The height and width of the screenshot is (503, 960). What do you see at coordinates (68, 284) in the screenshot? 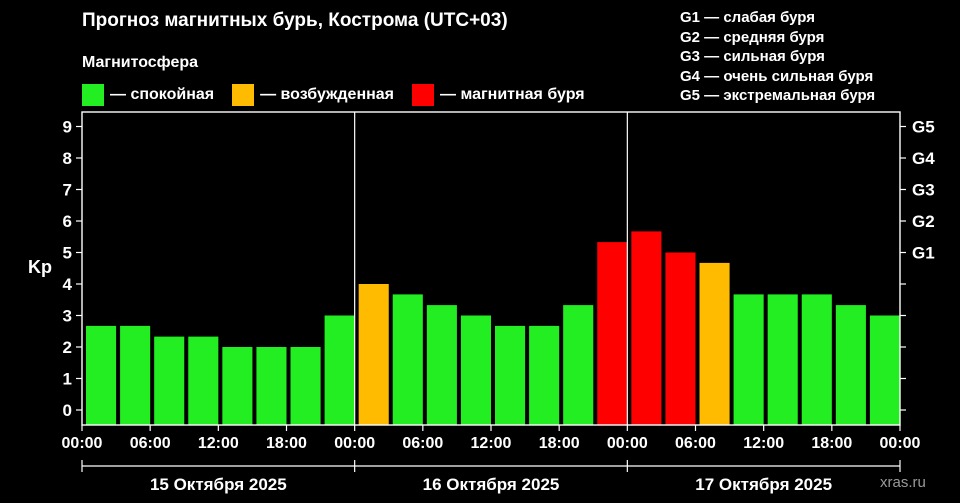
I see `y-tick-label-4: 4` at bounding box center [68, 284].